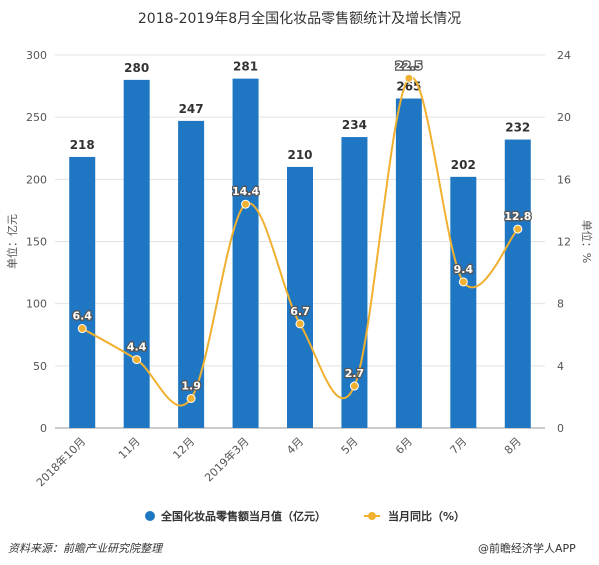 Image resolution: width=599 pixels, height=565 pixels. I want to click on bar-value-label: 247, so click(191, 109).